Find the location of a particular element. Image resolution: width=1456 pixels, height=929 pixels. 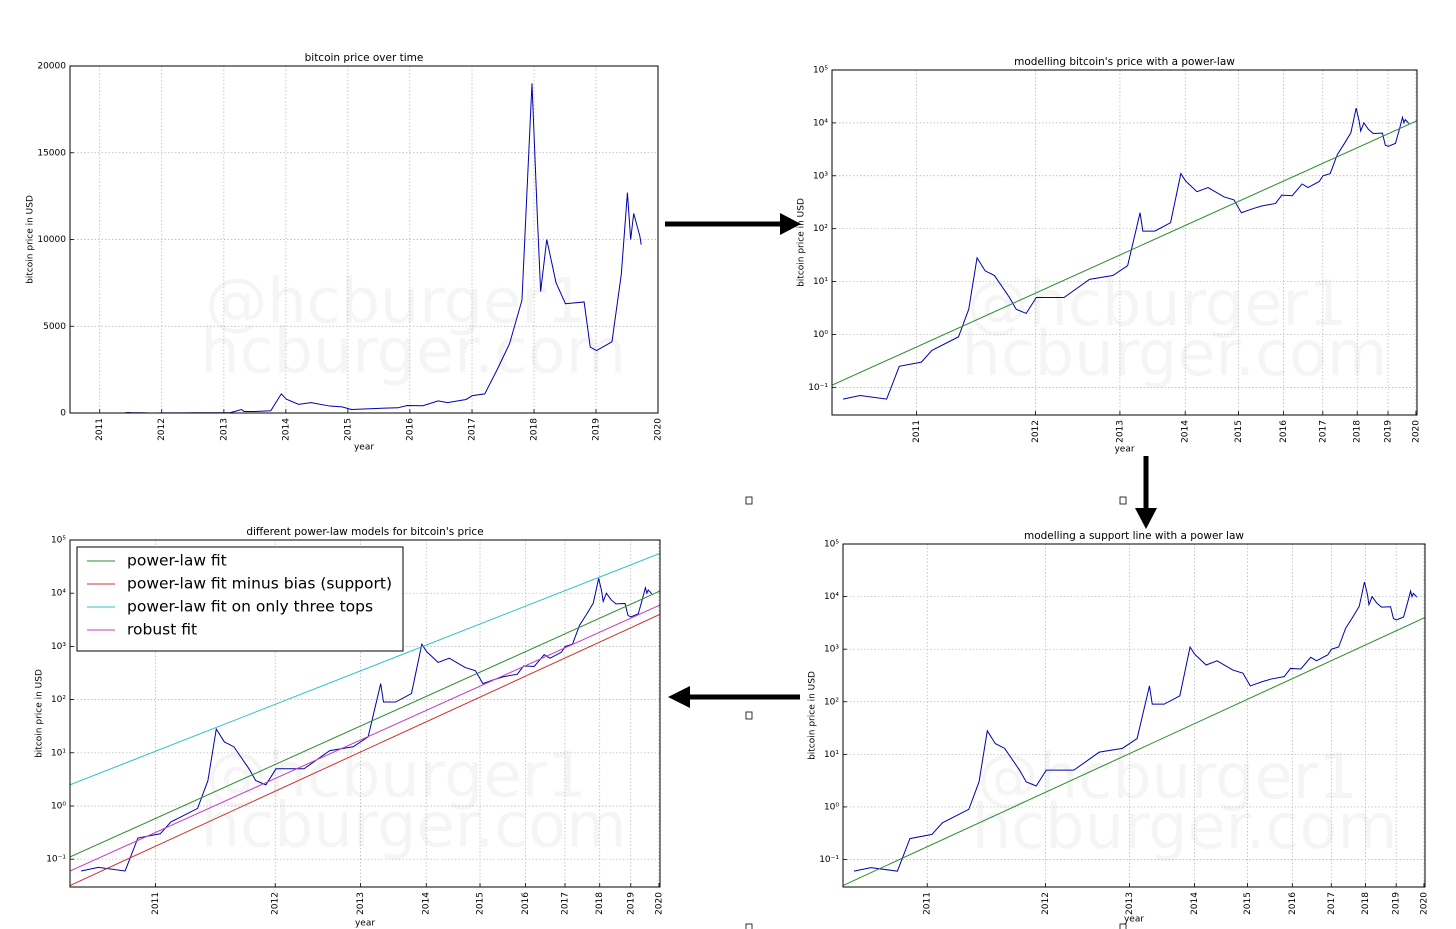

y-tick-label: 15000 is located at coordinates (51, 153).